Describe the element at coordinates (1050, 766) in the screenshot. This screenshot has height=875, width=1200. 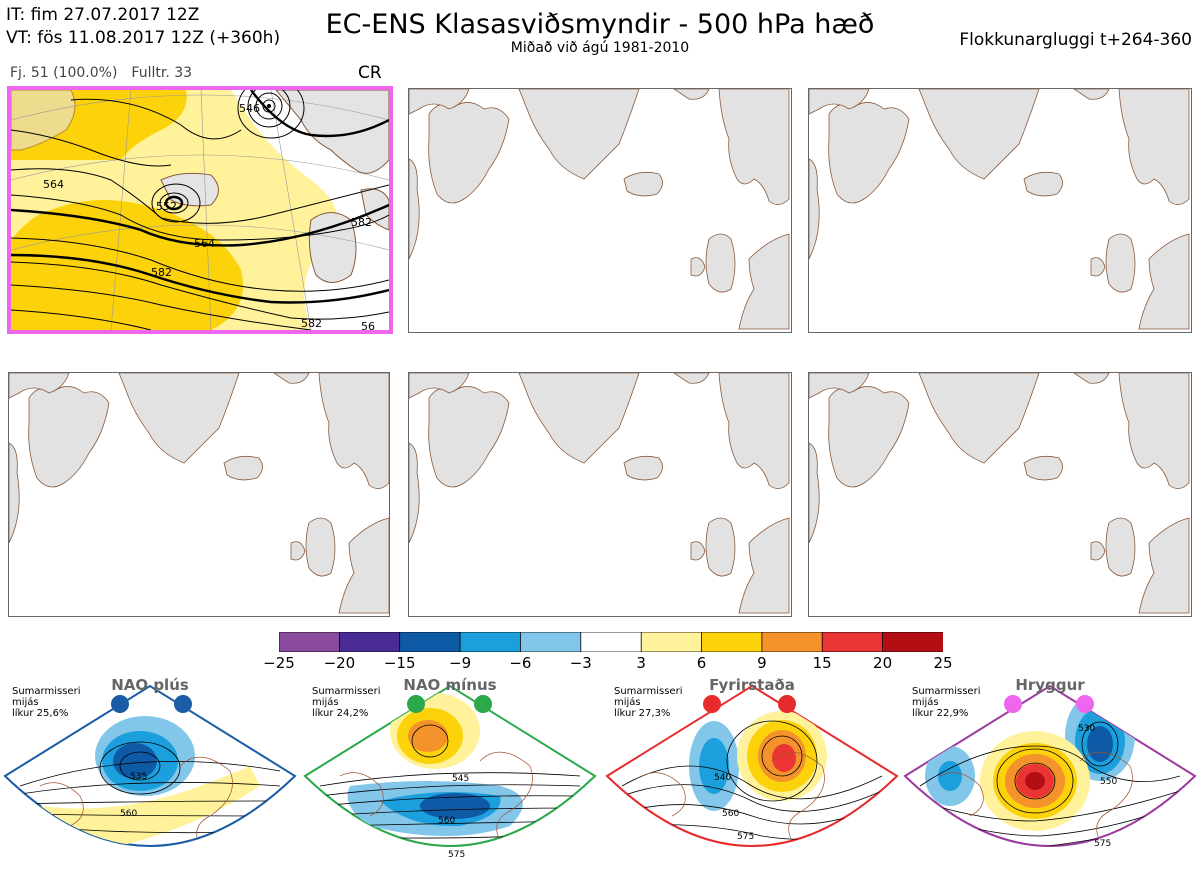
I see `regime-map: 530 550 575` at that location.